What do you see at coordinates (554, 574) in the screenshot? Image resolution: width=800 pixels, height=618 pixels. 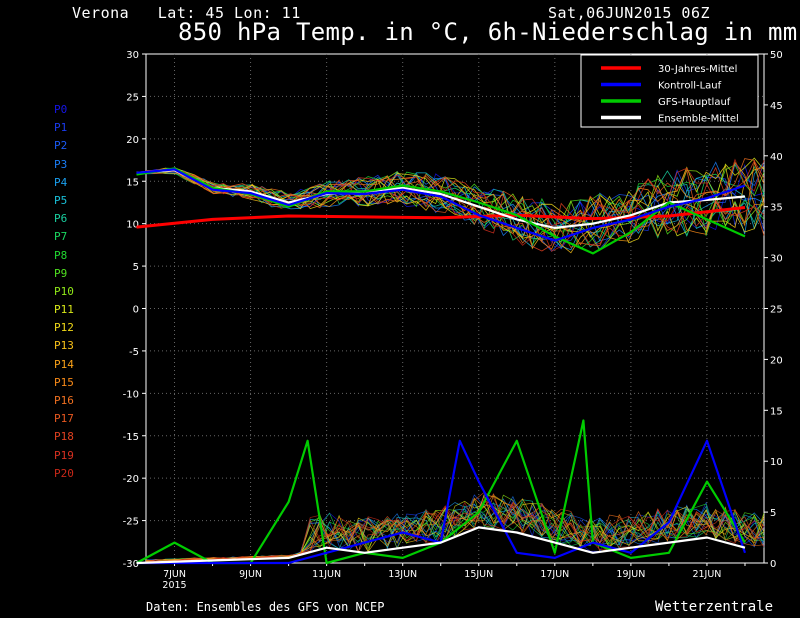 I see `x-tick-label: 17JUN` at bounding box center [554, 574].